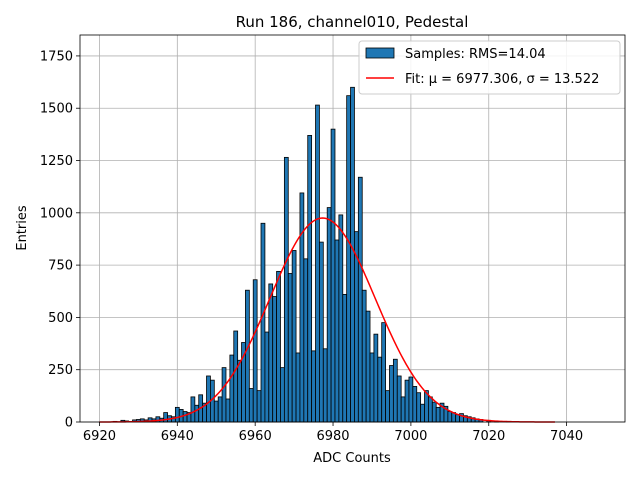 This screenshot has width=640, height=480. Describe the element at coordinates (352, 458) in the screenshot. I see `x-axis-label: ADC Counts` at that location.